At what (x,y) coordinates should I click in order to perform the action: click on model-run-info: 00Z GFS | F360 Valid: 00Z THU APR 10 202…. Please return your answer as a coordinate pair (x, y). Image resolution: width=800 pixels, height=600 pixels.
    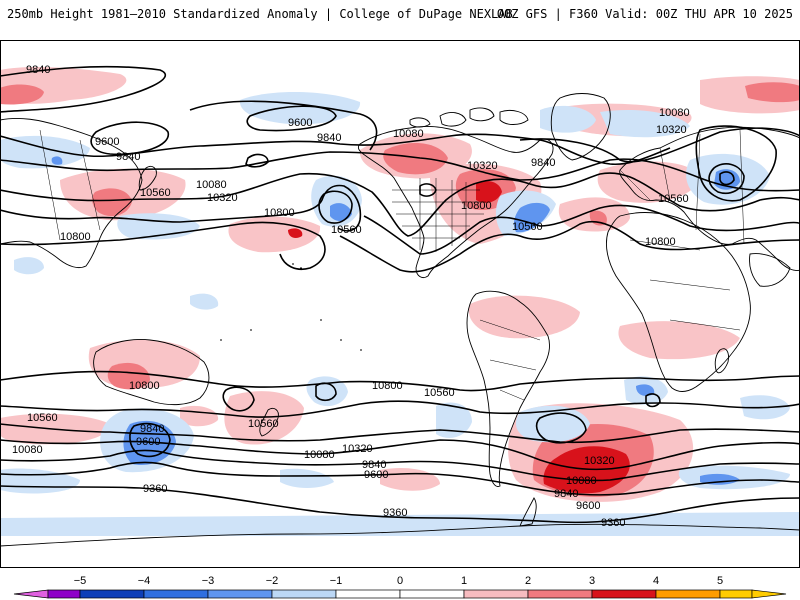
    Looking at the image, I should click on (644, 14).